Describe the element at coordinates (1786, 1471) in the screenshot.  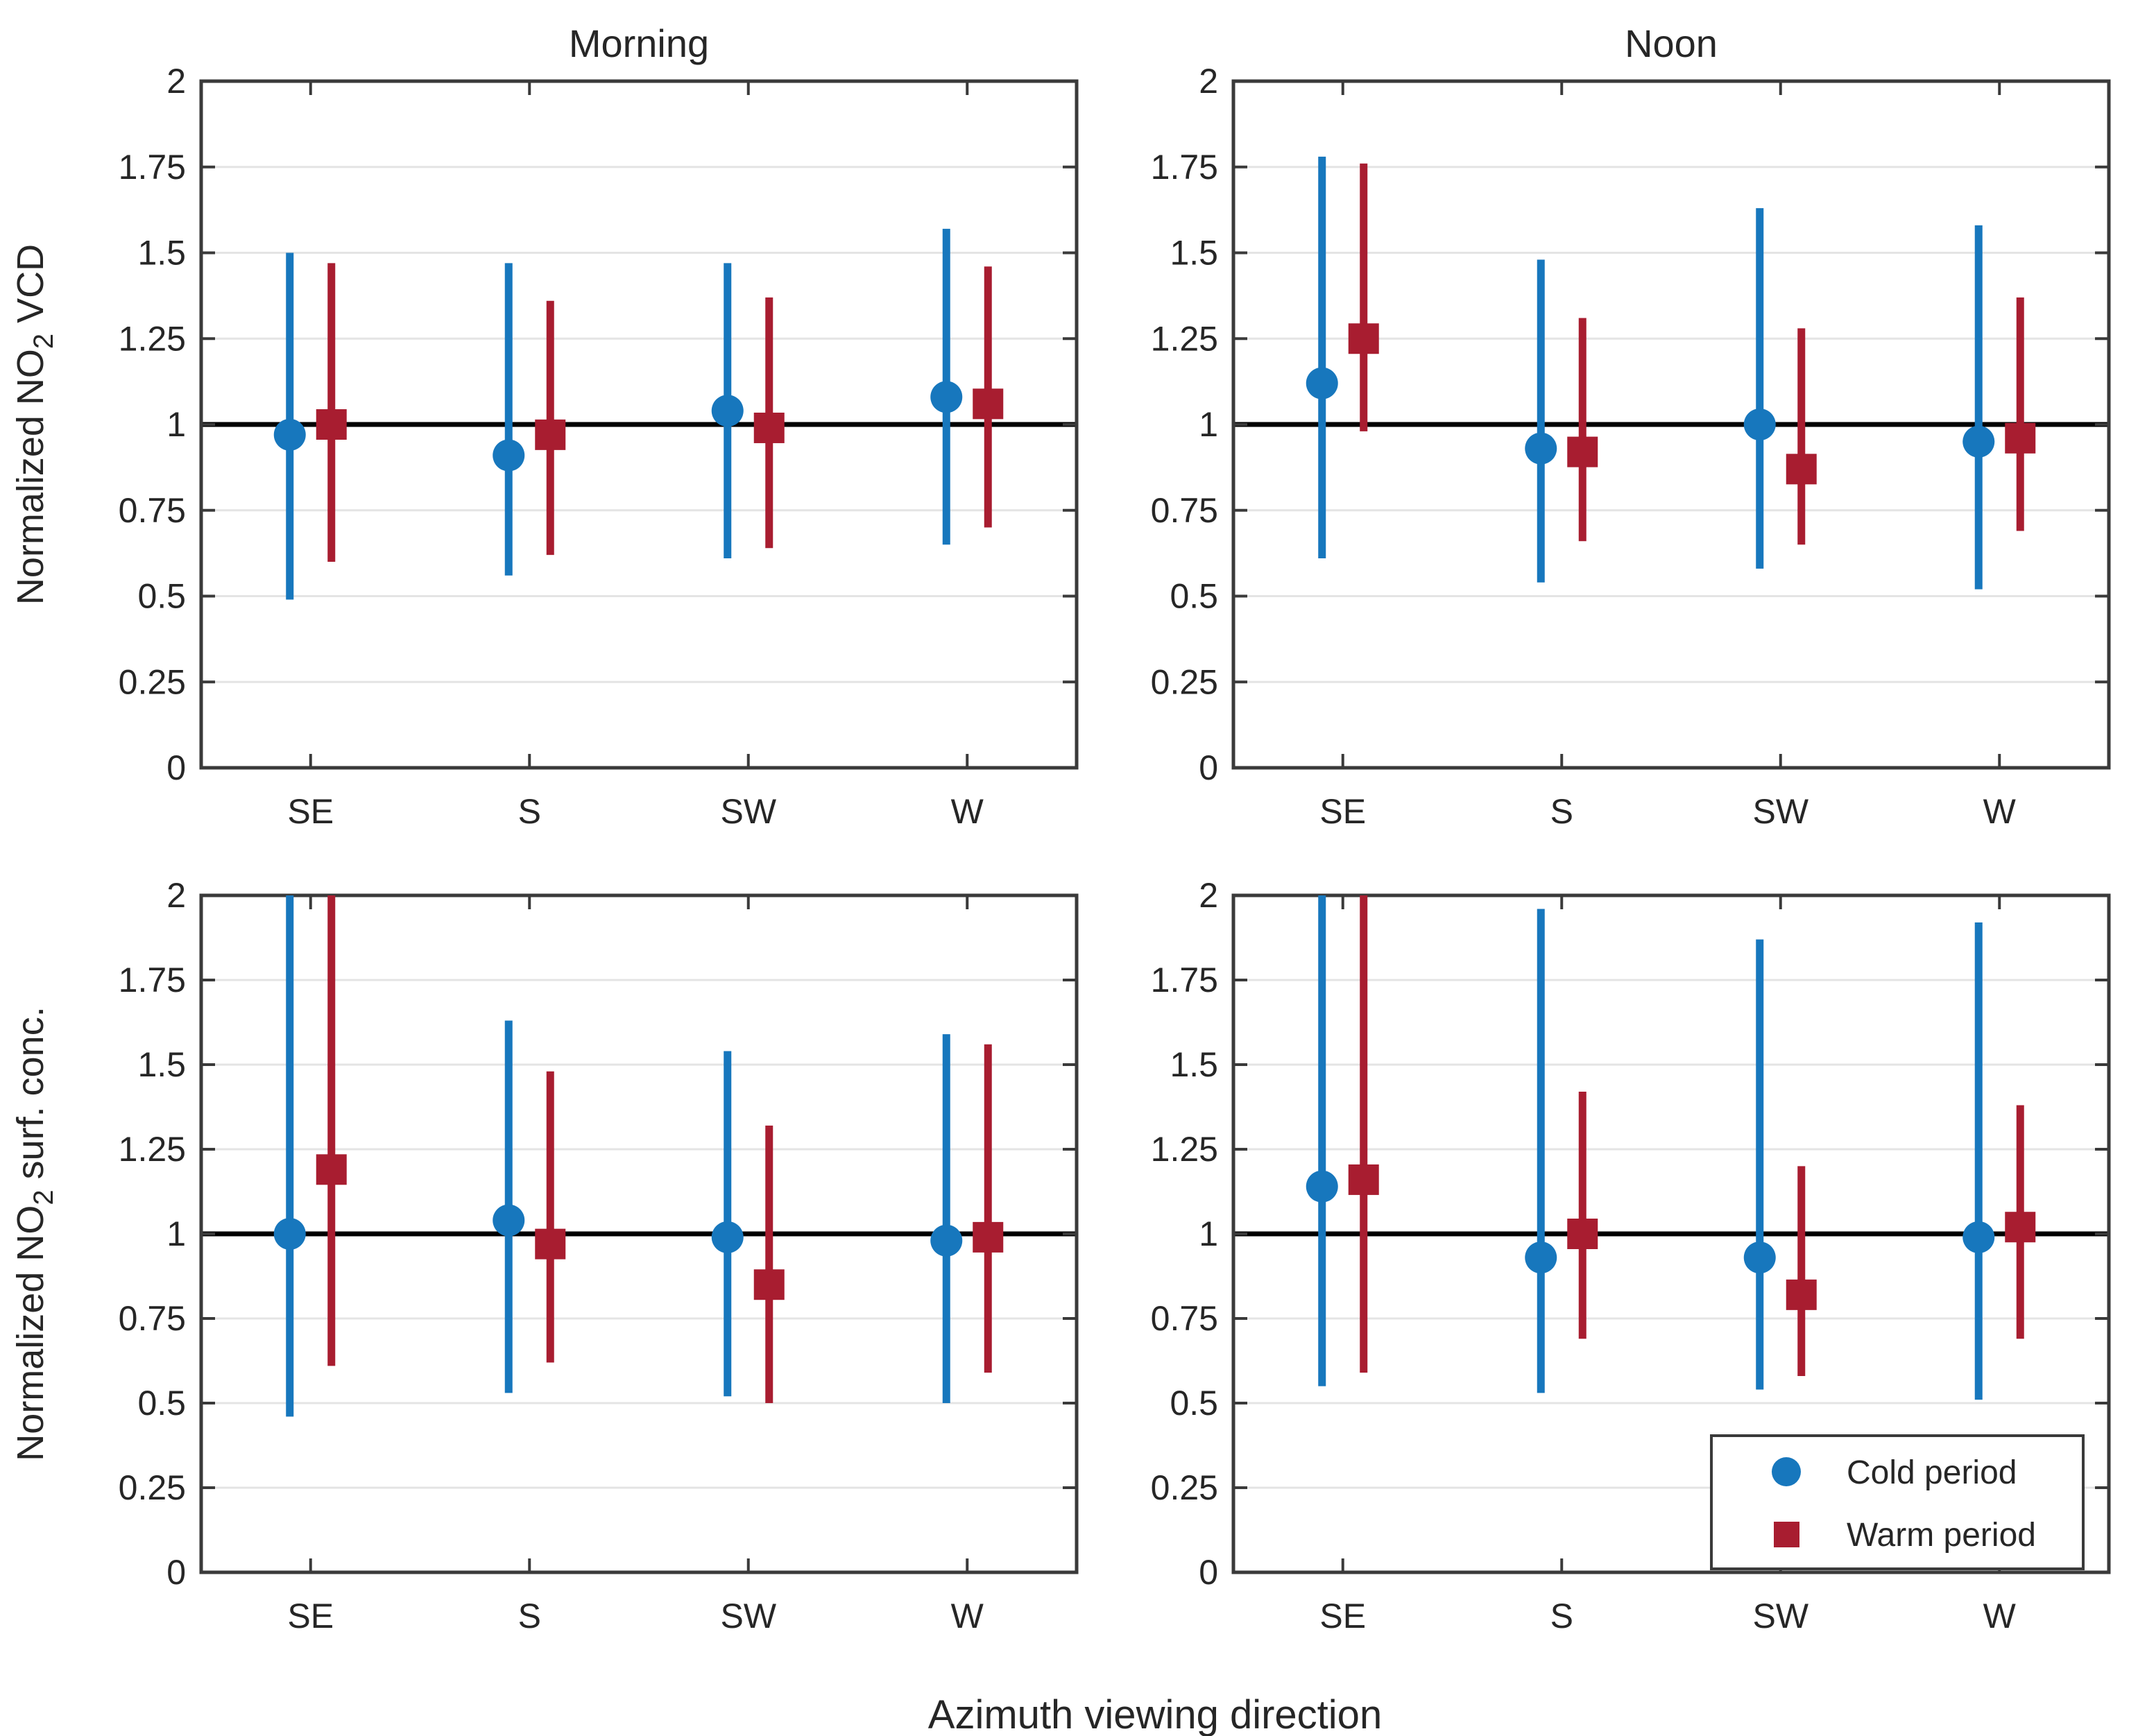
I see `legend-cold-period-circle-icon` at that location.